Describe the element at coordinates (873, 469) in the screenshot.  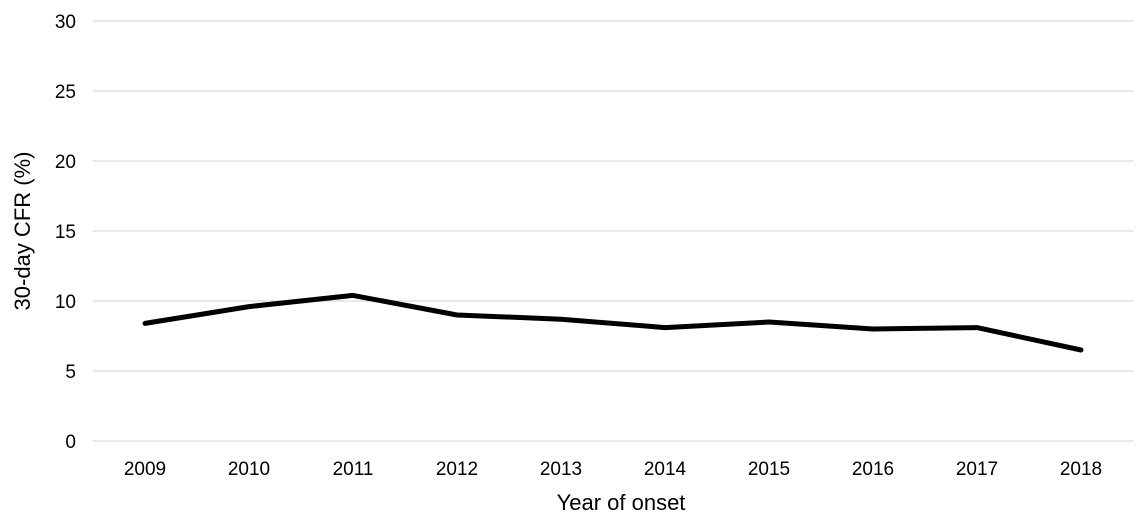
I see `x-tick-label: 2016` at that location.